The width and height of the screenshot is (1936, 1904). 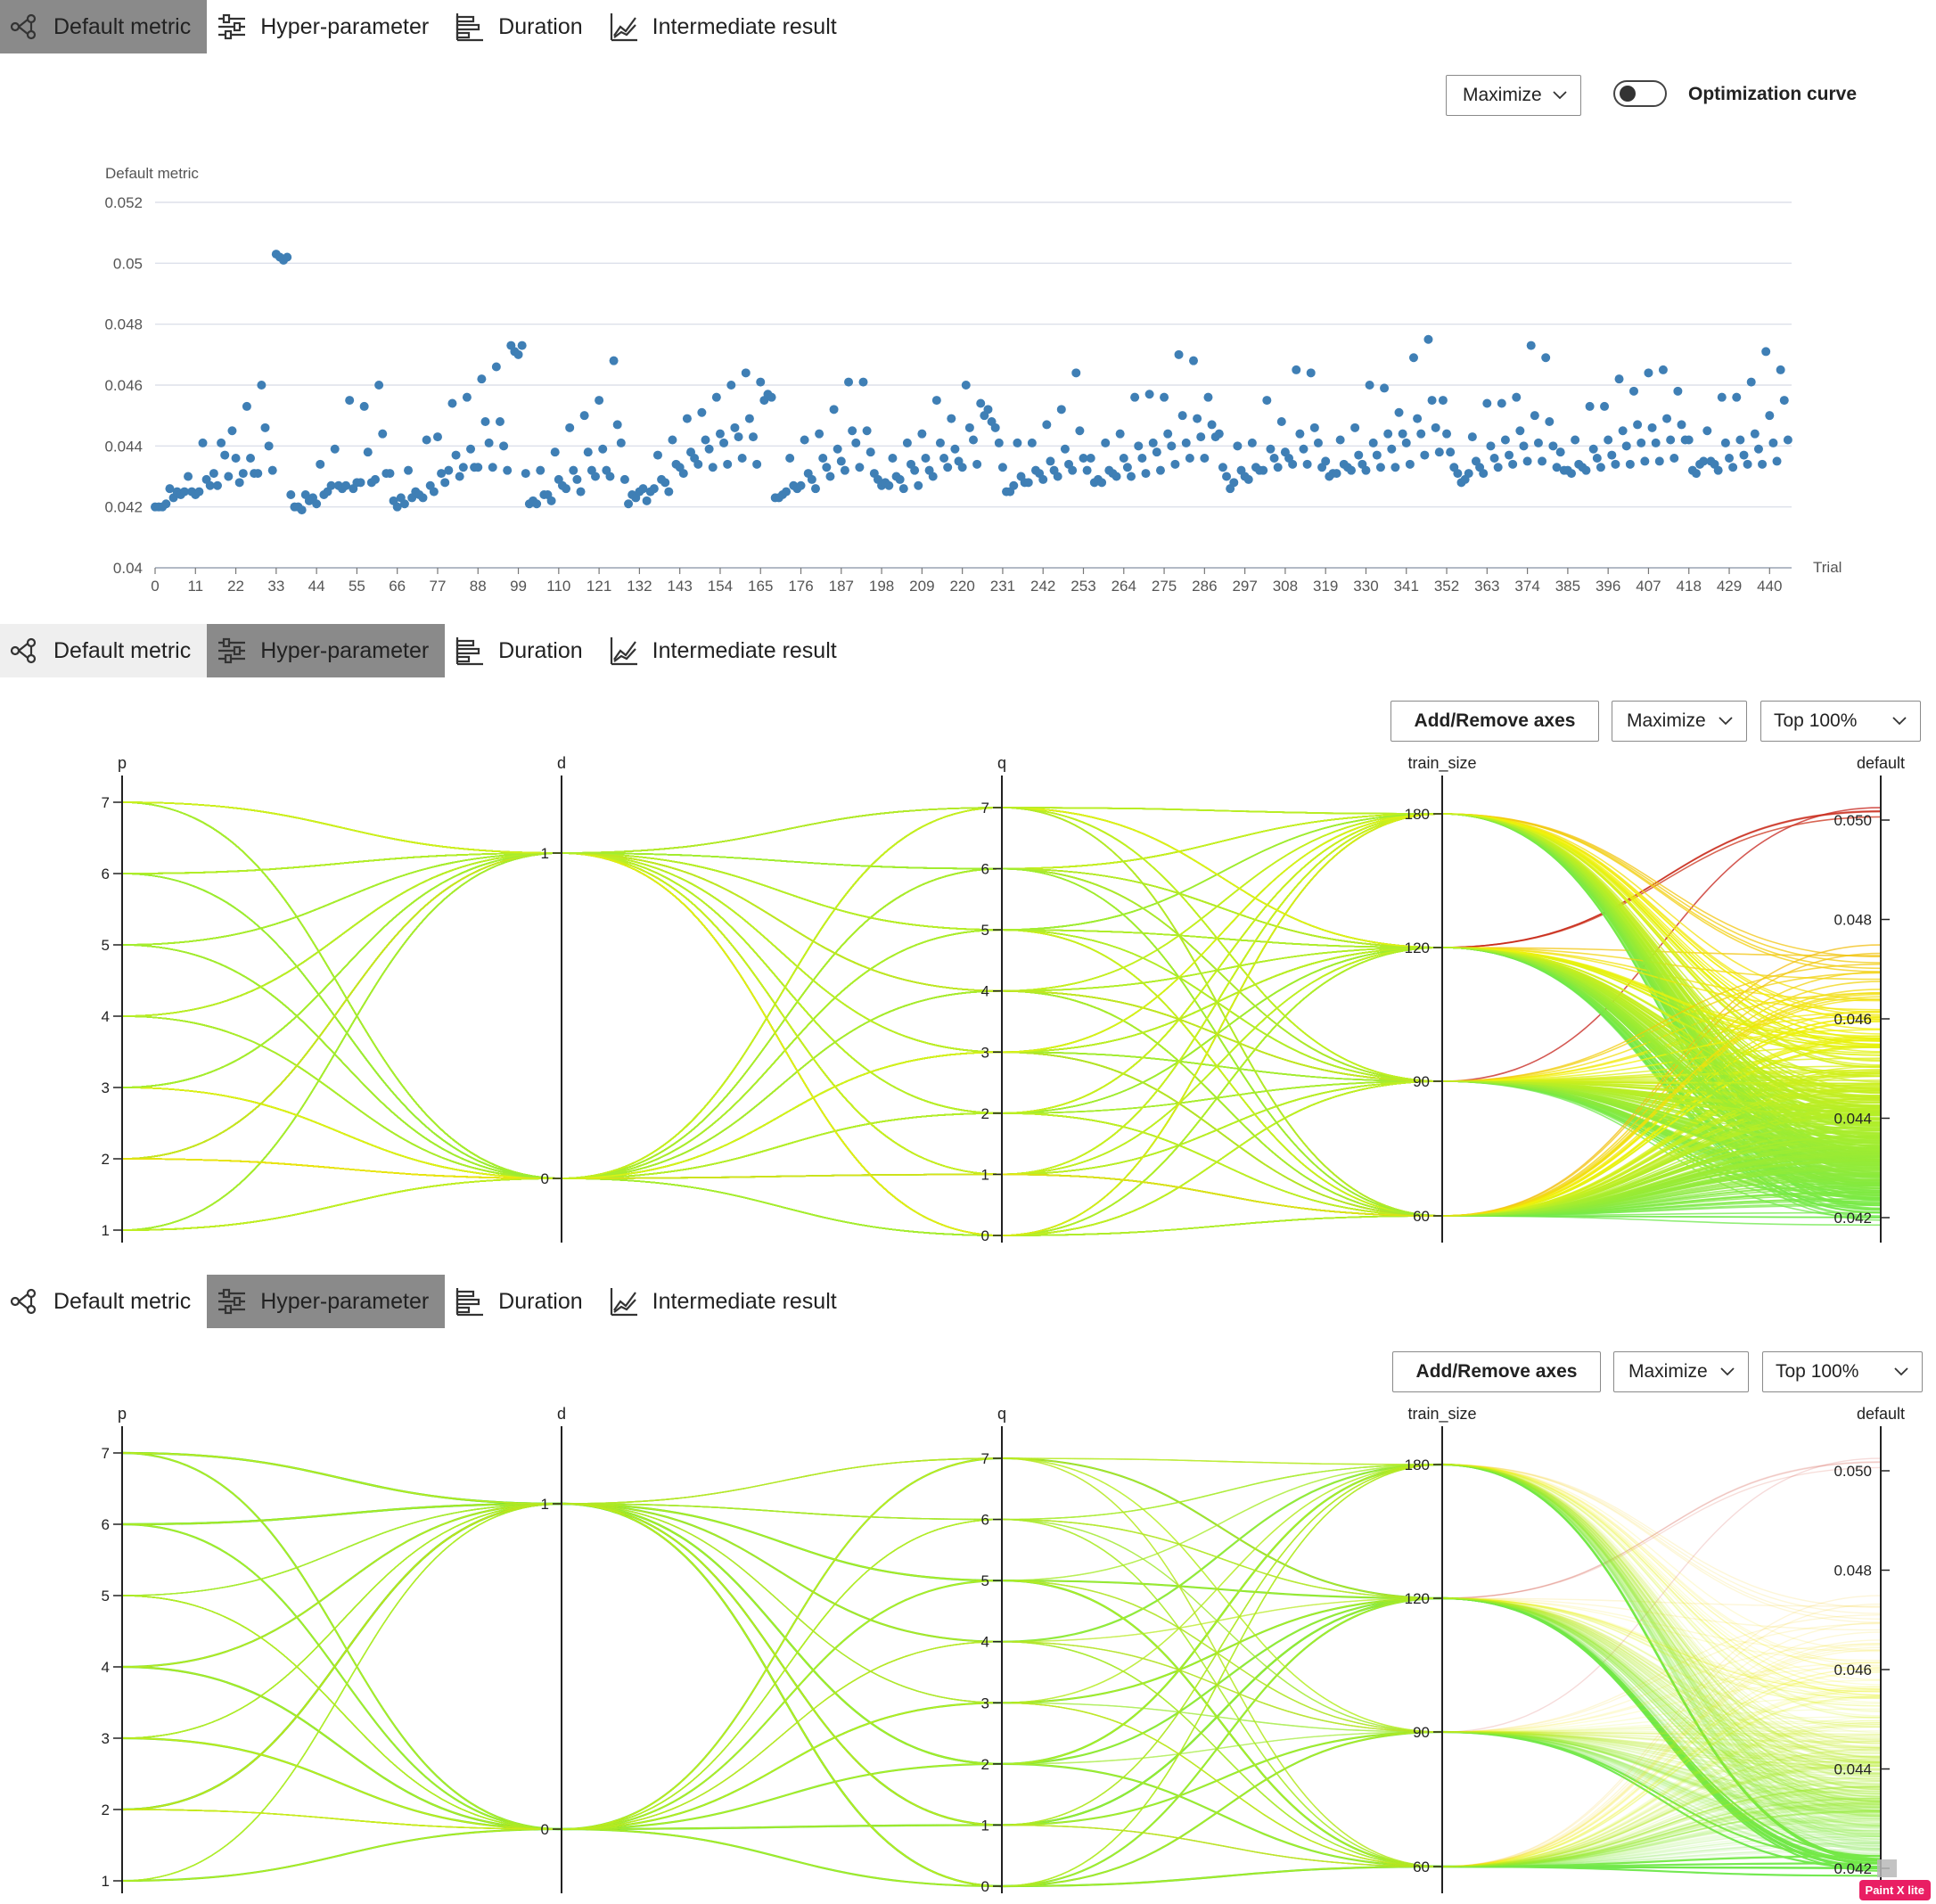 I want to click on axis-tick-label: 0.042, so click(x=1853, y=1218).